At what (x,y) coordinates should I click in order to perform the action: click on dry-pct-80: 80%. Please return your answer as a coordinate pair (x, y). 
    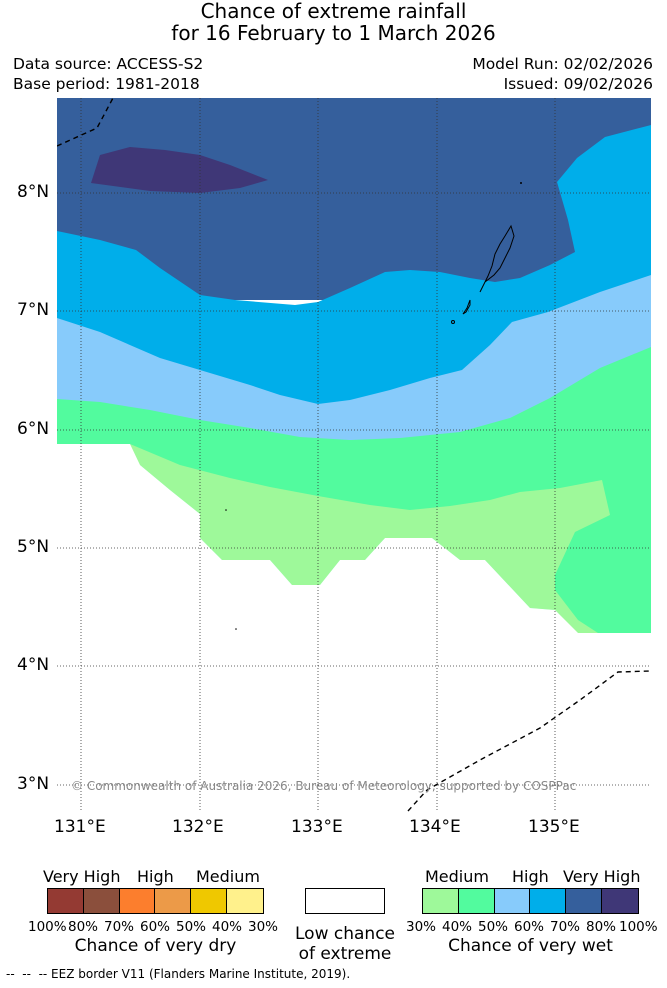
    Looking at the image, I should click on (83, 927).